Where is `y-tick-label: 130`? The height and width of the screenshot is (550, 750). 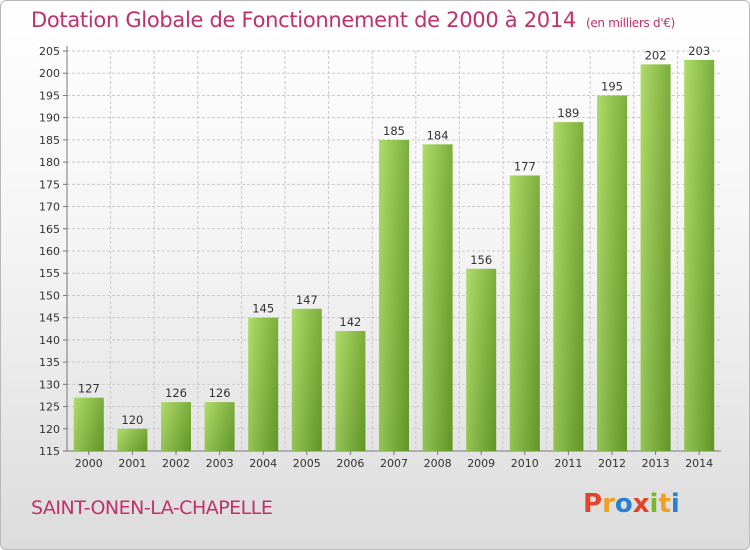 y-tick-label: 130 is located at coordinates (49, 384).